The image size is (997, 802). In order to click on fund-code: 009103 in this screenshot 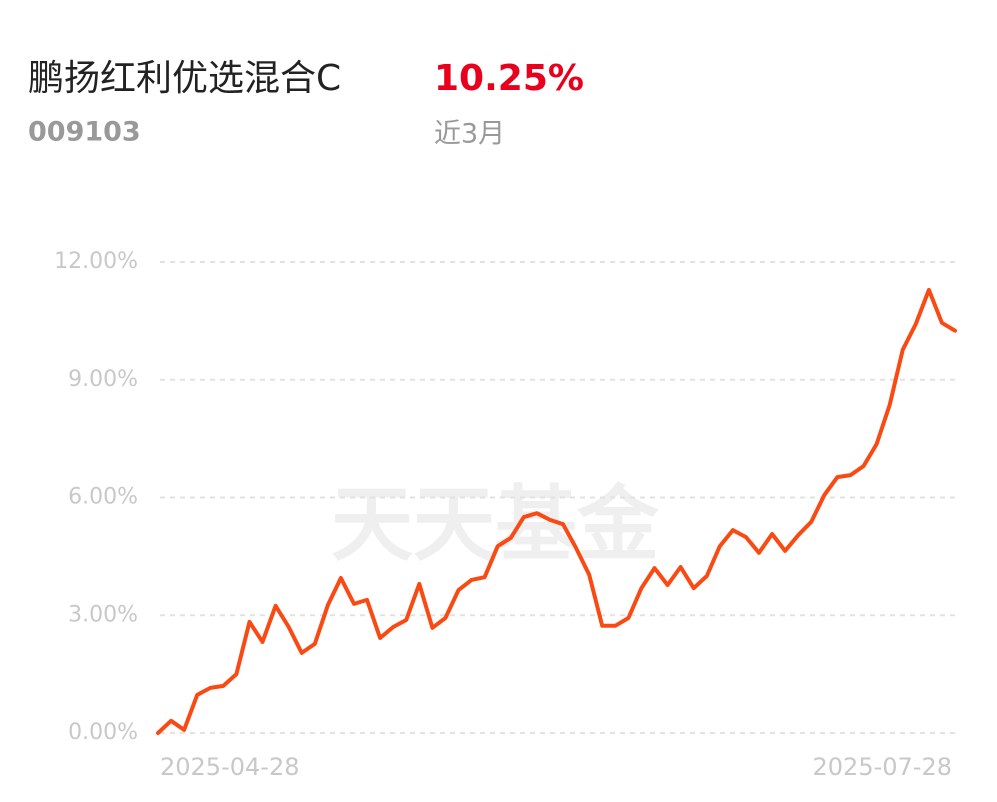, I will do `click(84, 132)`.